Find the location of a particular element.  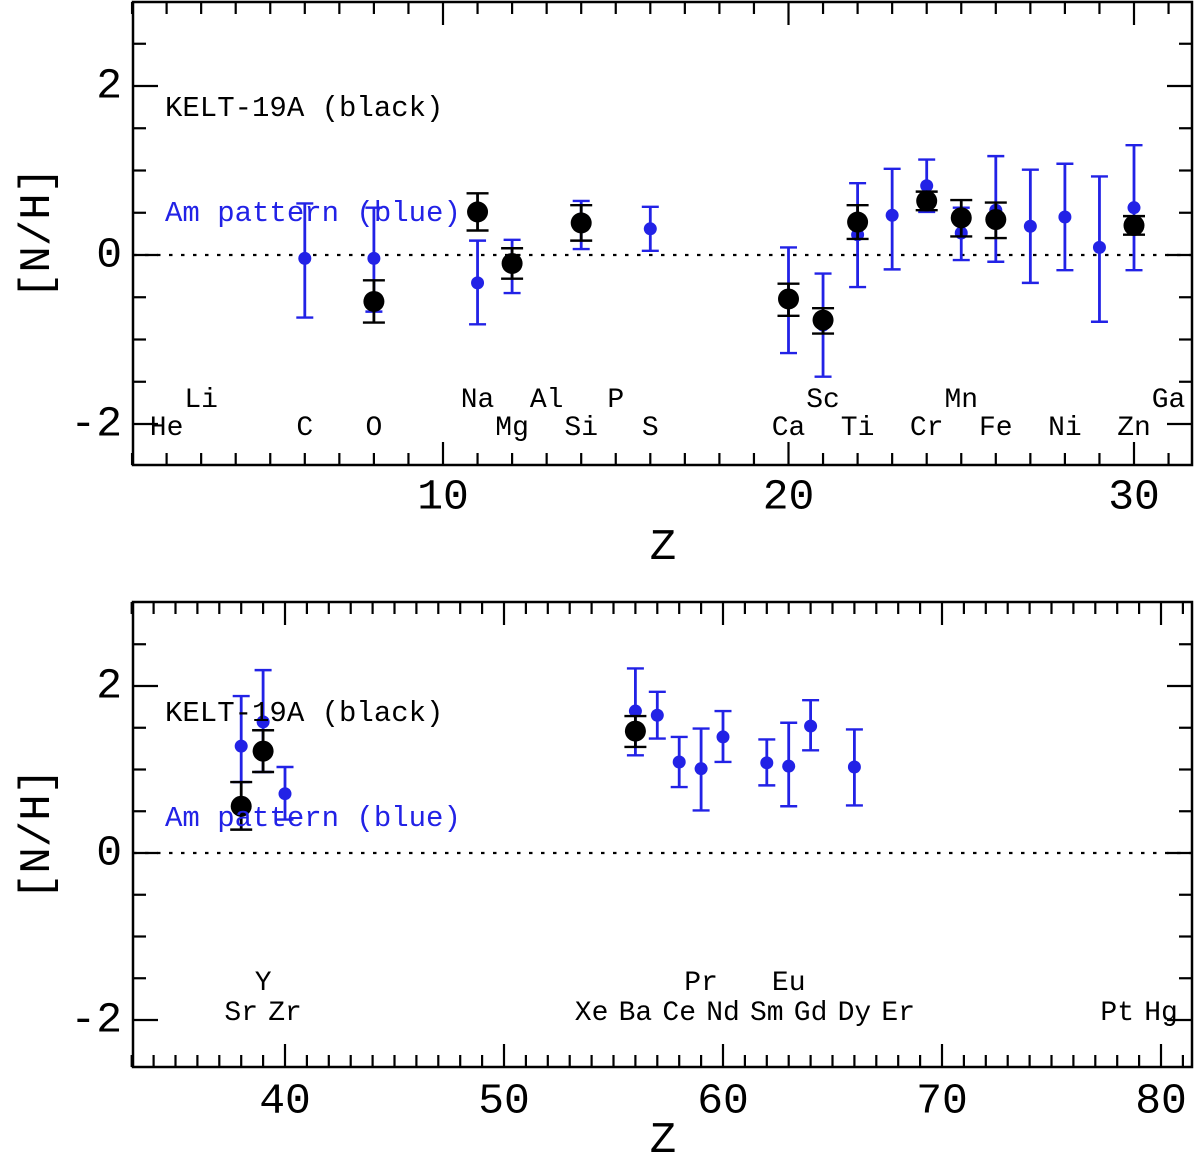

x-tick-label-50: 50 is located at coordinates (504, 1101).